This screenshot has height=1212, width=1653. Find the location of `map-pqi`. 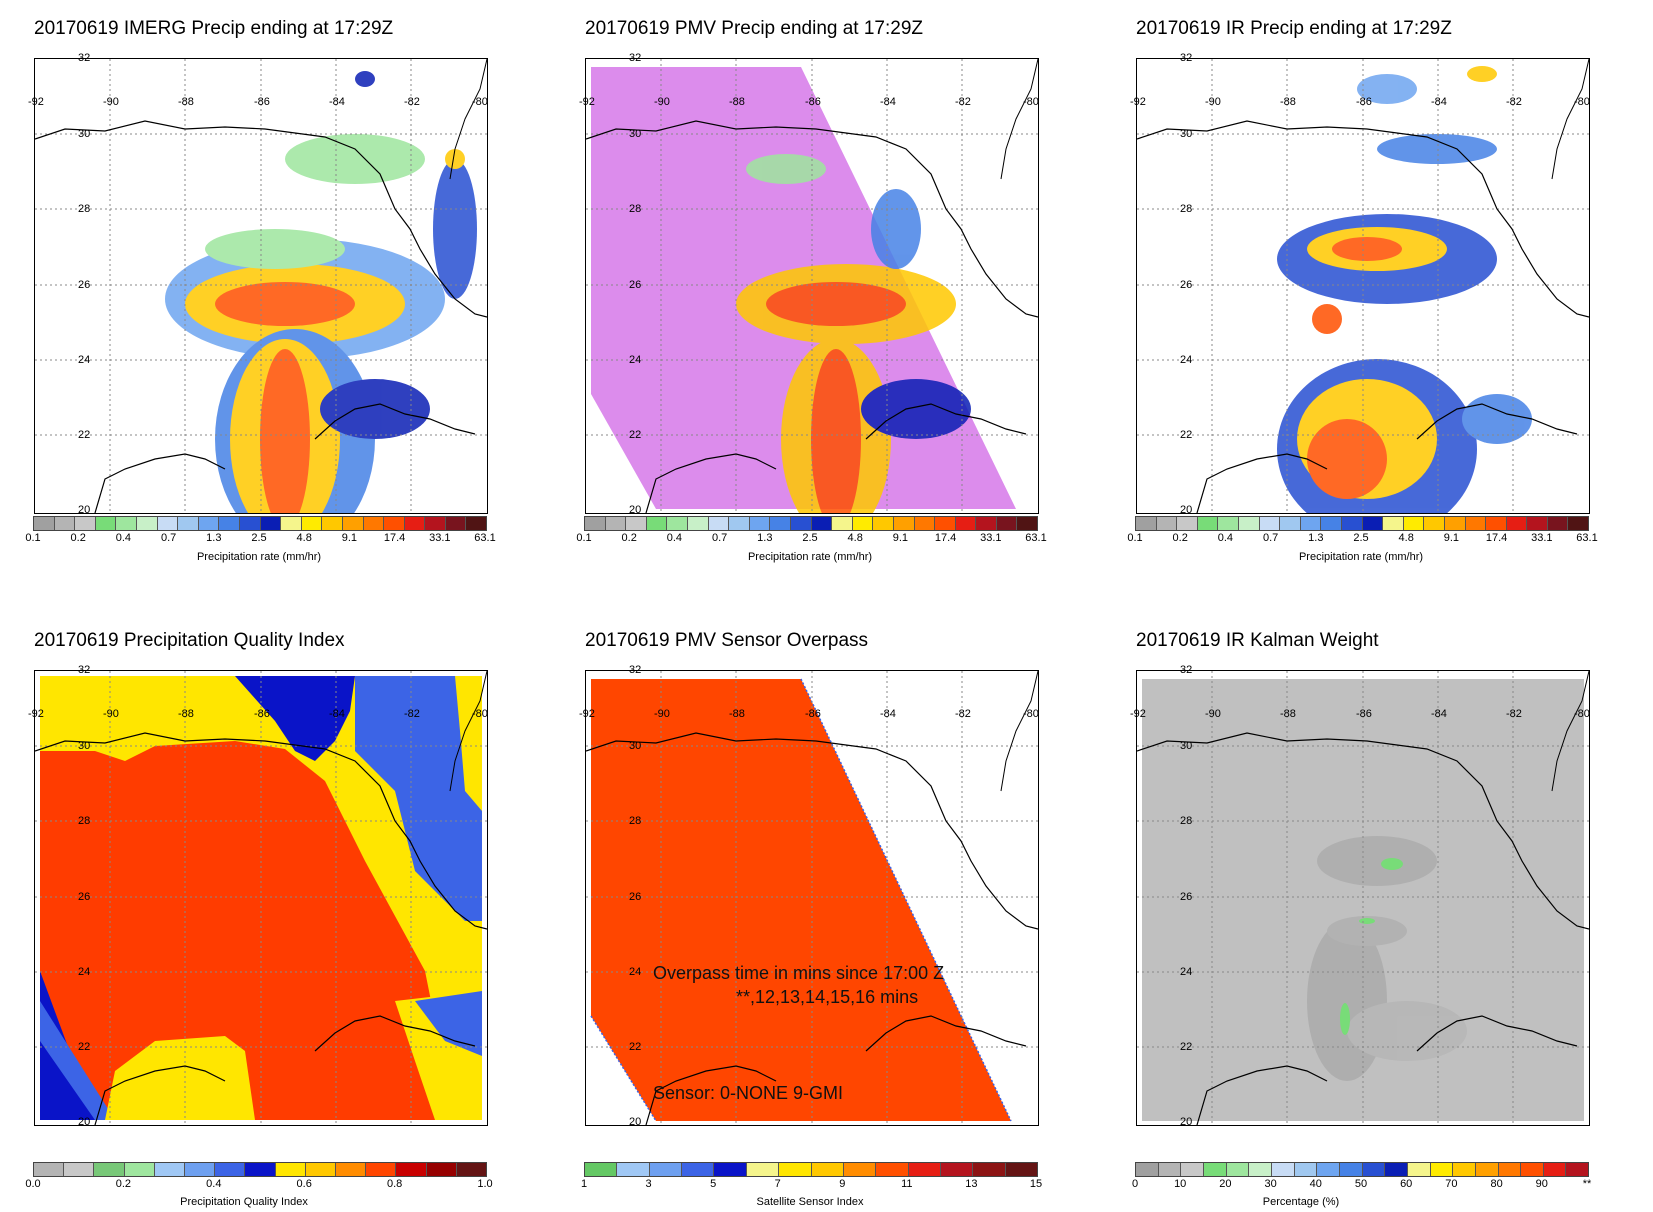

map-pqi is located at coordinates (261, 898).